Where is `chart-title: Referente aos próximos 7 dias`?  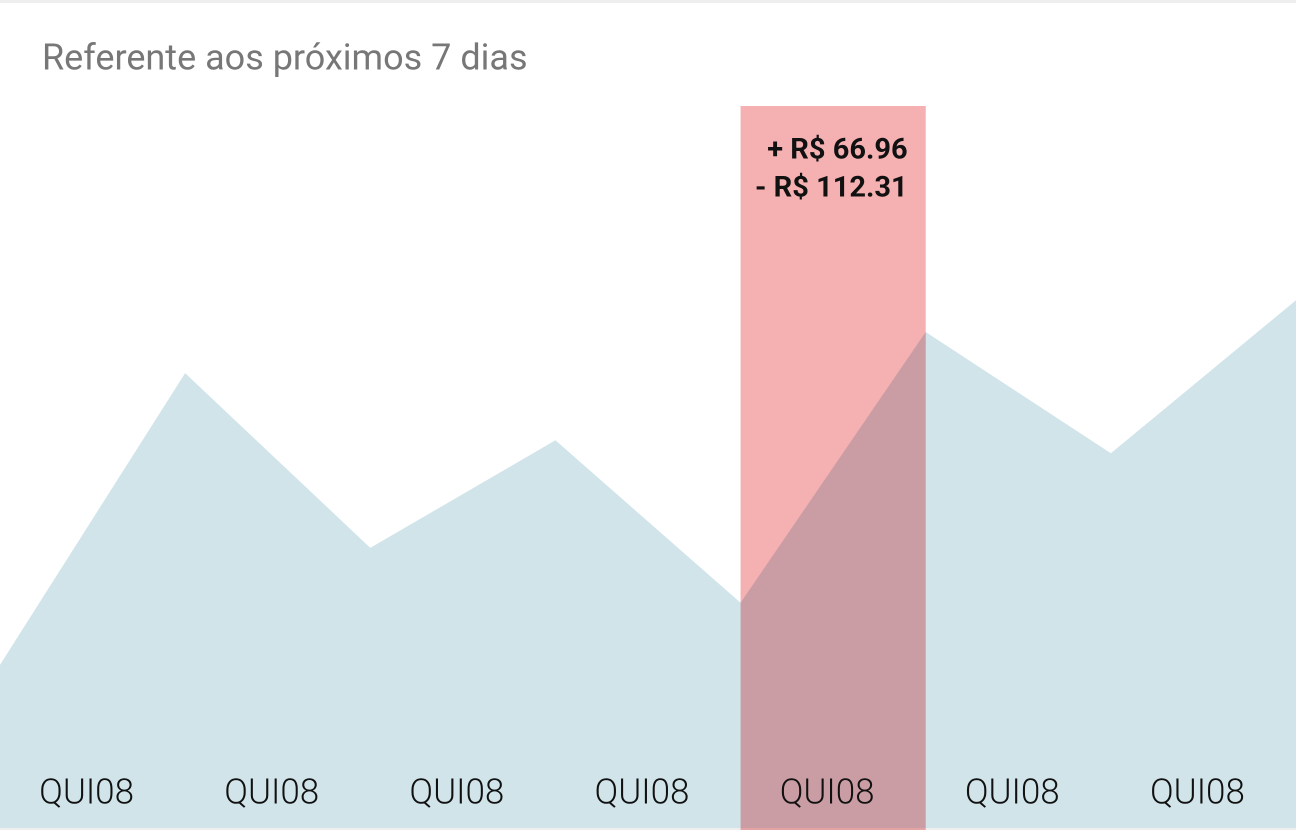 chart-title: Referente aos próximos 7 dias is located at coordinates (285, 58).